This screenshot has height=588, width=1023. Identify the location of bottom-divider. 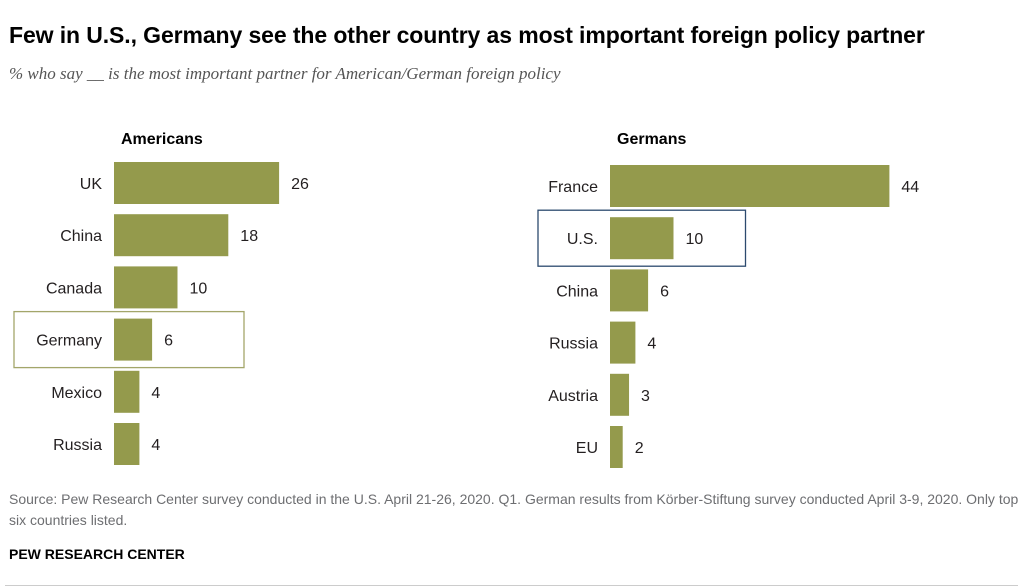
(511, 585).